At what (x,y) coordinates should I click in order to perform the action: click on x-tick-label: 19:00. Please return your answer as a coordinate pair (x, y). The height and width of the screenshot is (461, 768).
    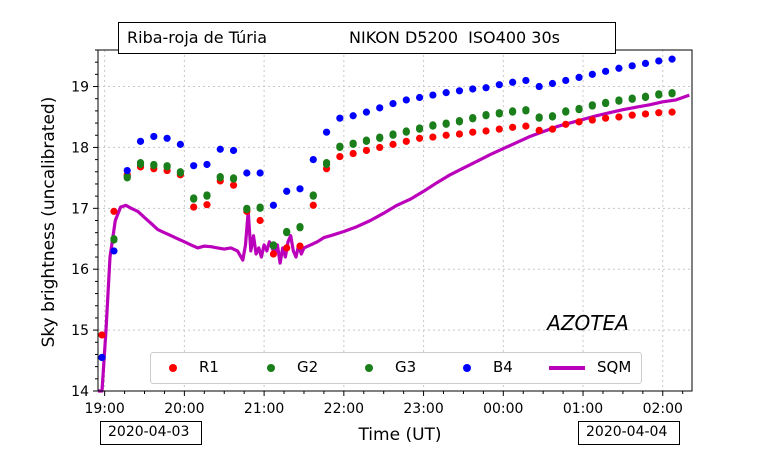
    Looking at the image, I should click on (104, 409).